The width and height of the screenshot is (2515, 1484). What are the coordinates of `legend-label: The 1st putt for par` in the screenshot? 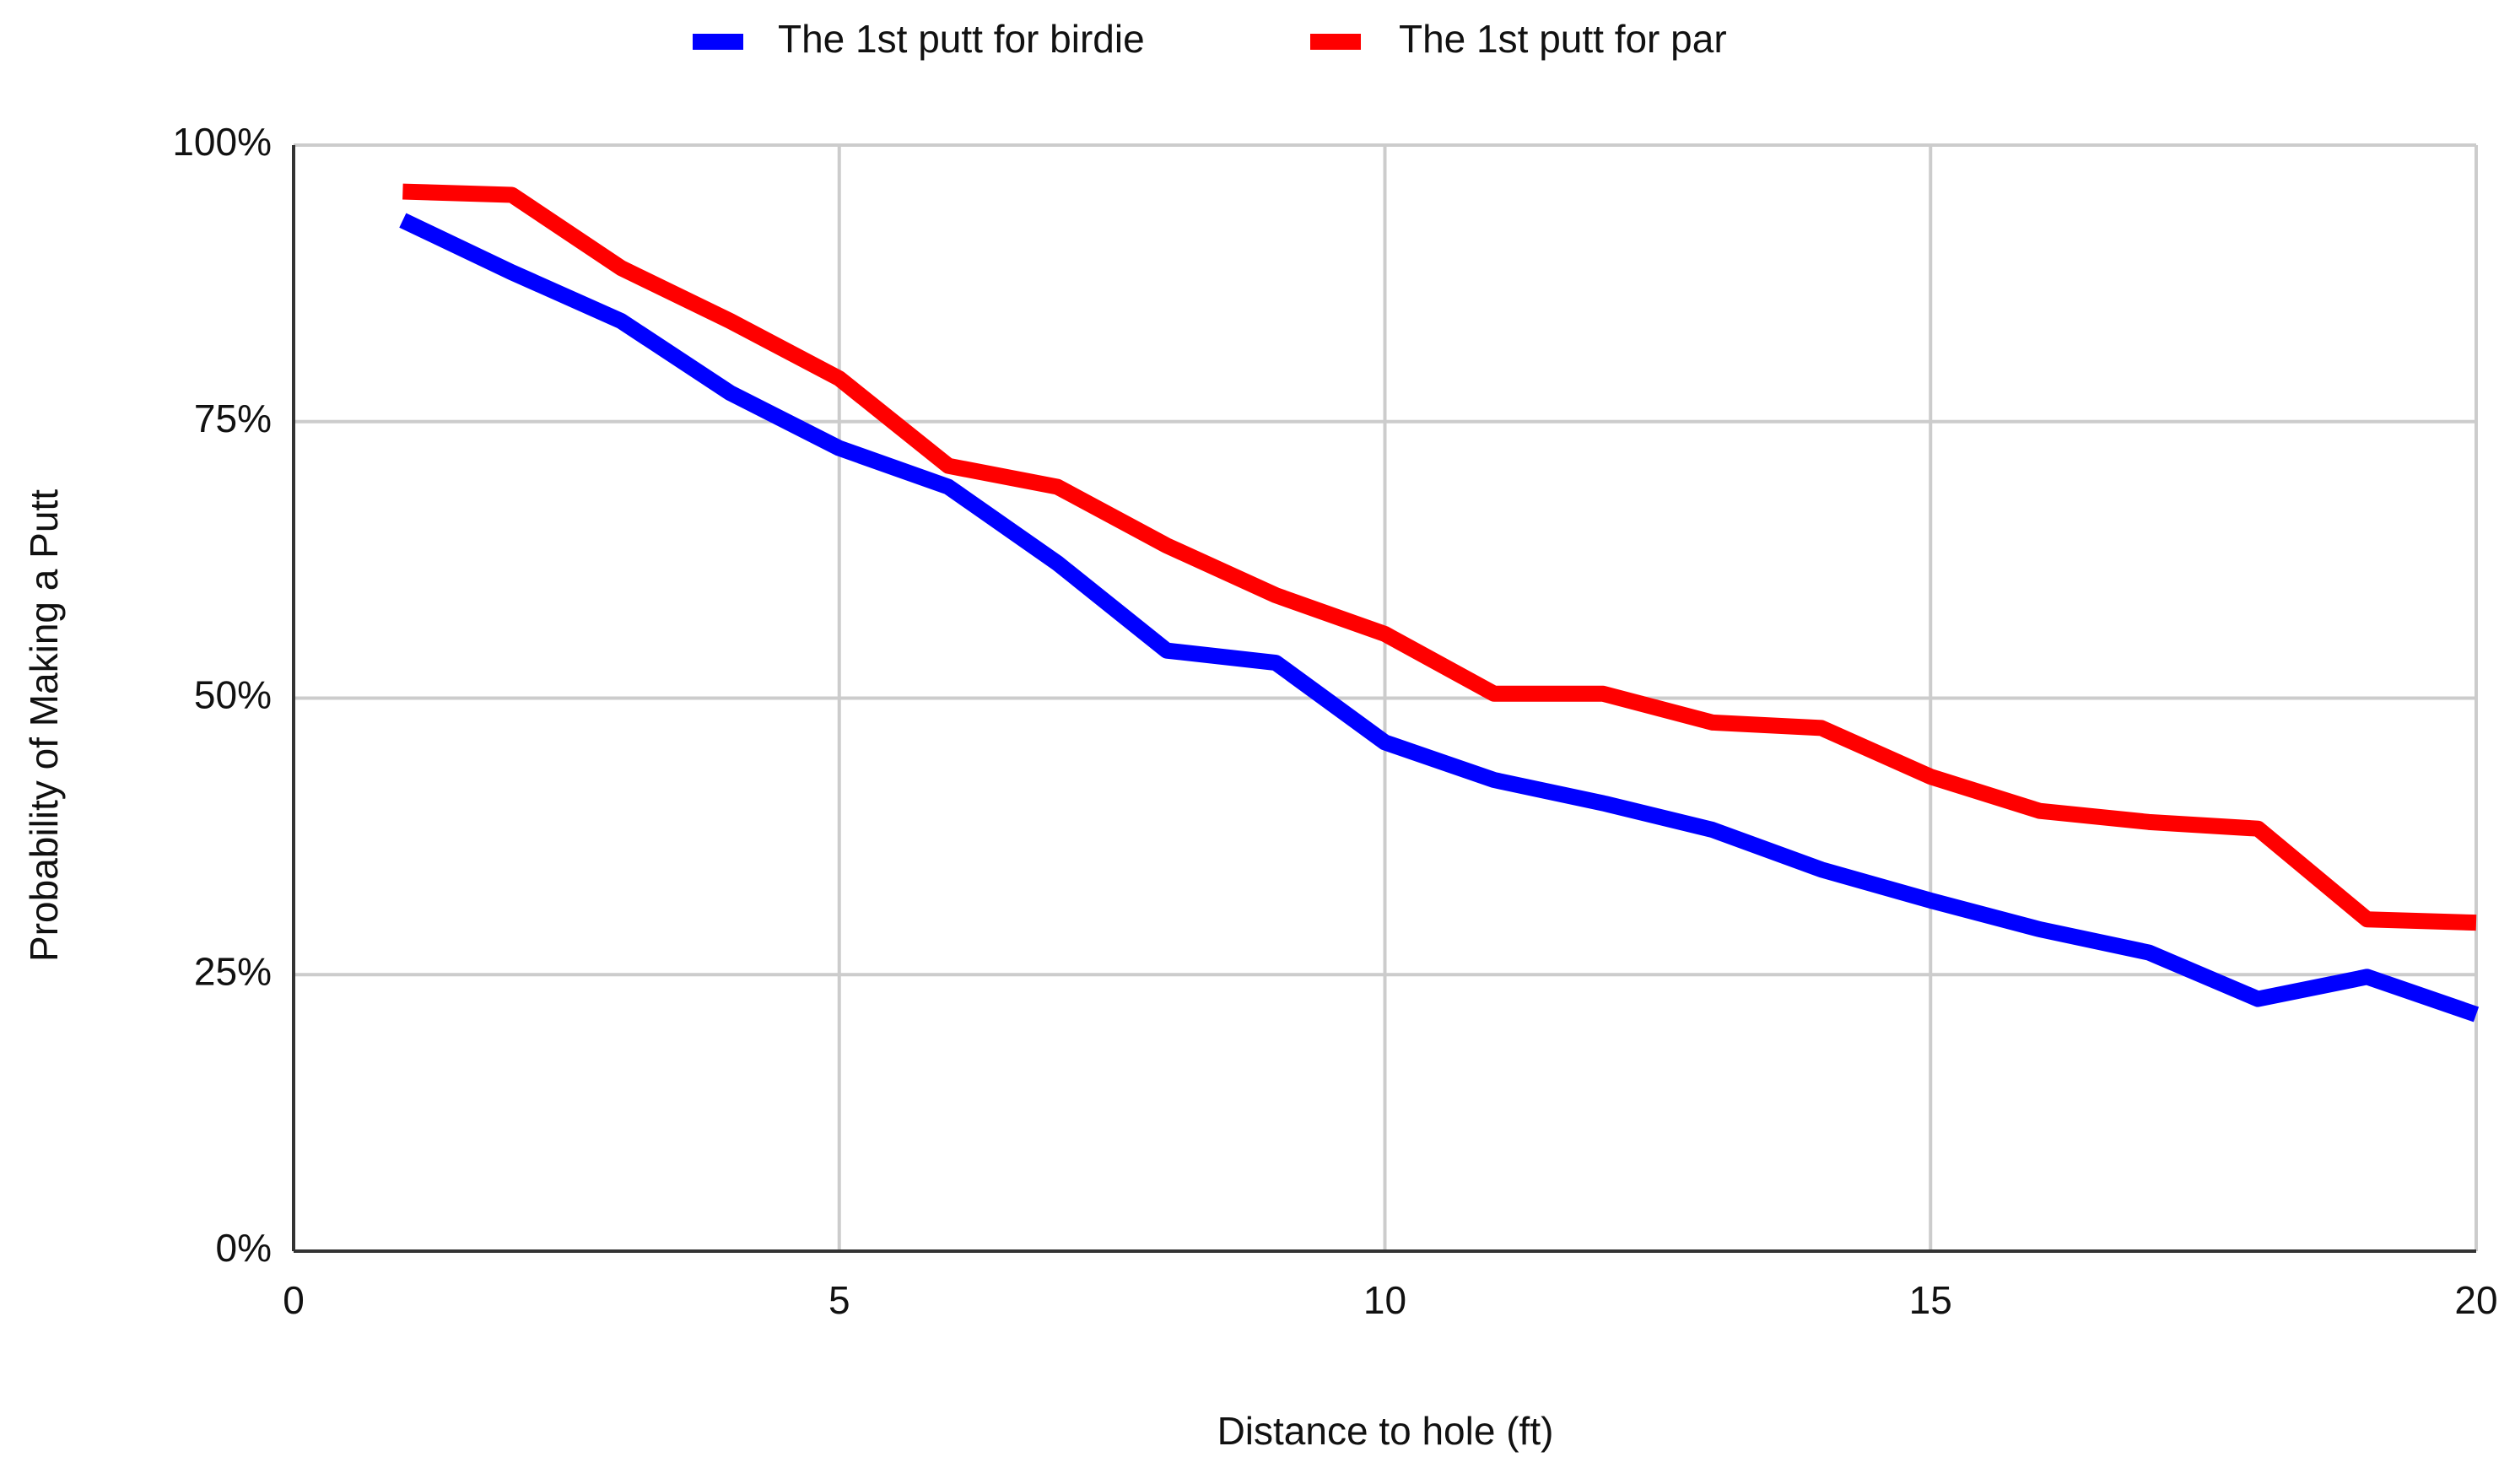 It's located at (1563, 39).